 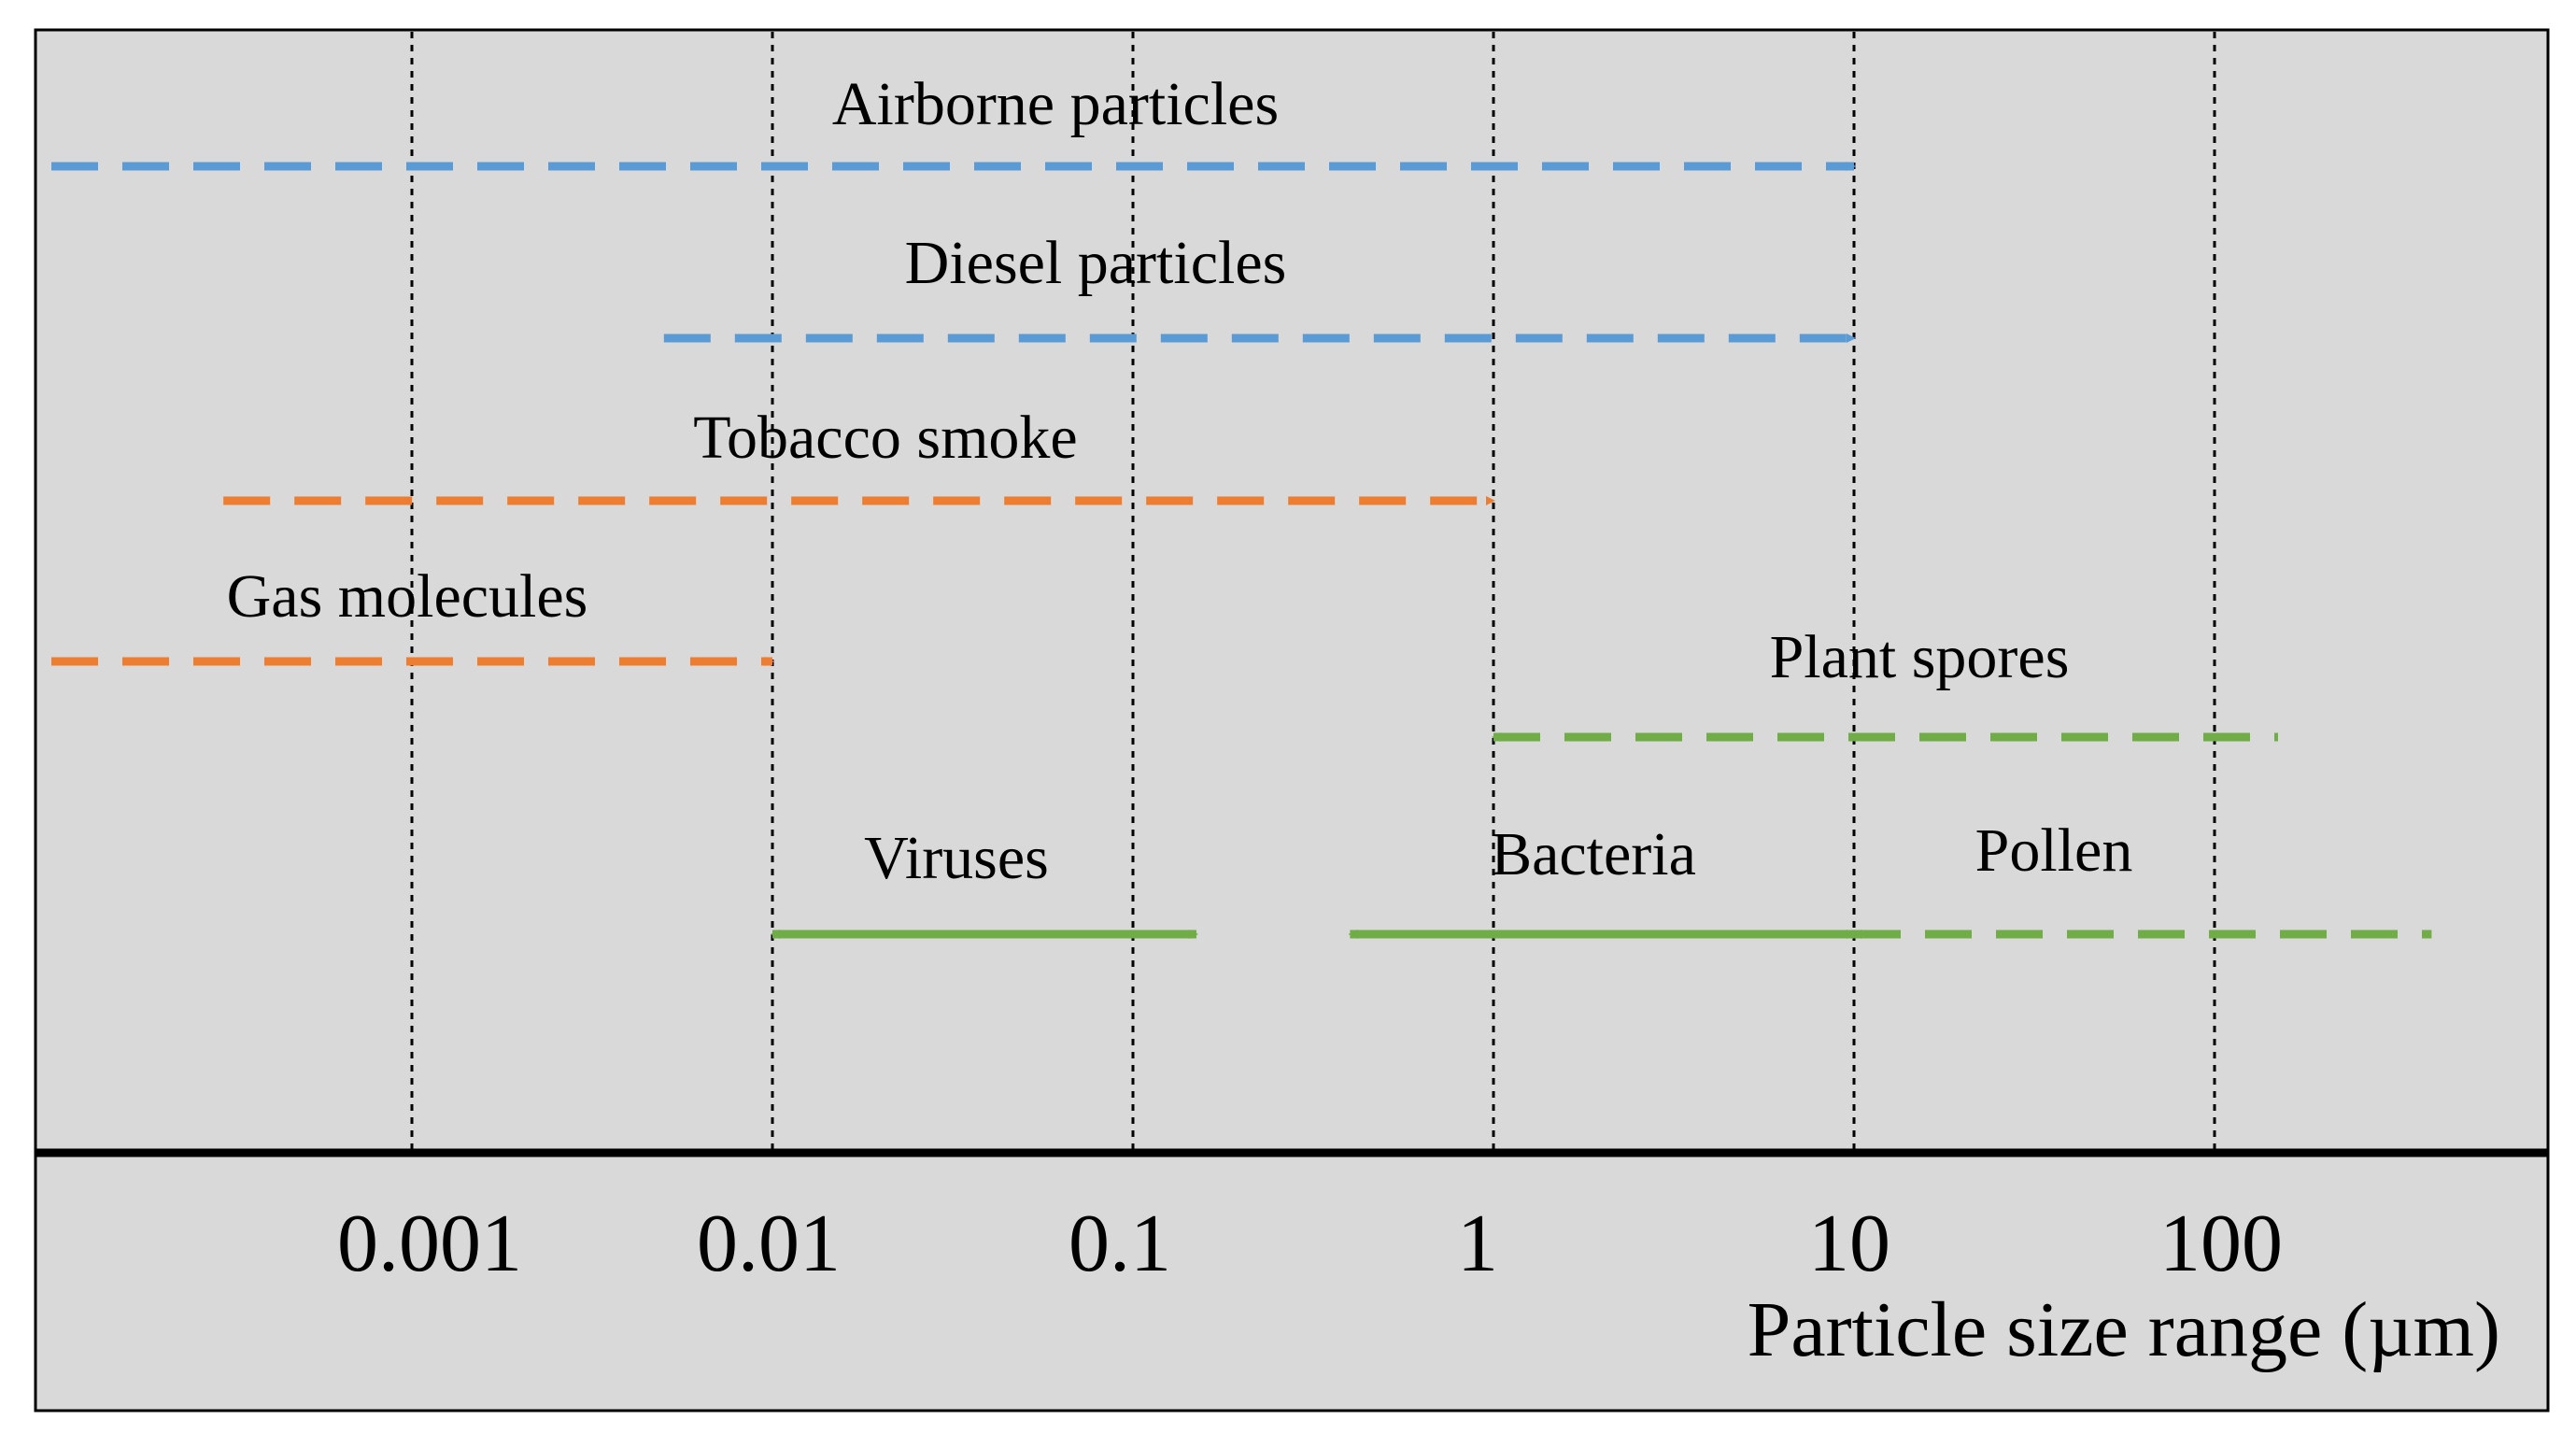 What do you see at coordinates (1593, 854) in the screenshot?
I see `label-bacteria: Bacteria` at bounding box center [1593, 854].